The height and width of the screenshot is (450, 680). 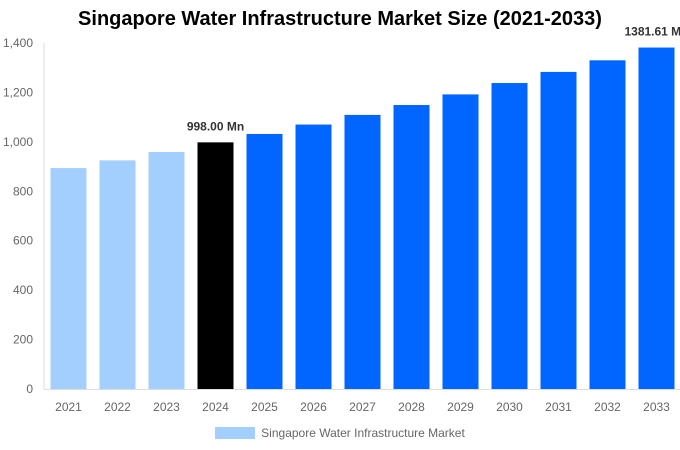 What do you see at coordinates (68, 407) in the screenshot?
I see `x-tick-label: 2021` at bounding box center [68, 407].